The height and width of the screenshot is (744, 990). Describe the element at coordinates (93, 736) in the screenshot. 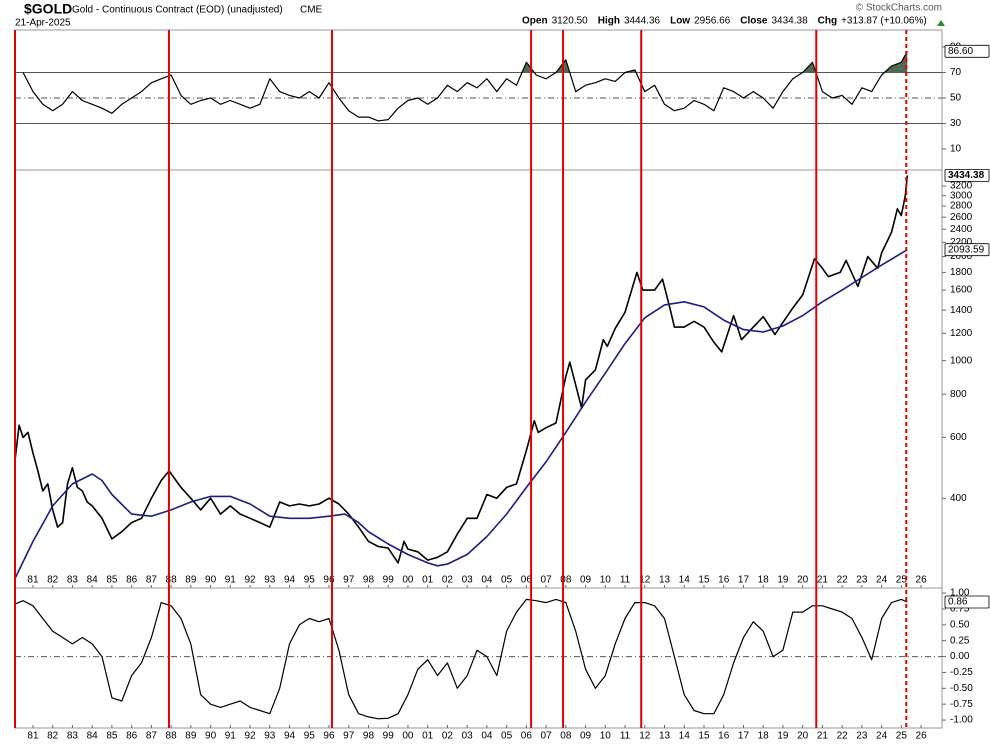

I see `x-tick-label: 84` at that location.